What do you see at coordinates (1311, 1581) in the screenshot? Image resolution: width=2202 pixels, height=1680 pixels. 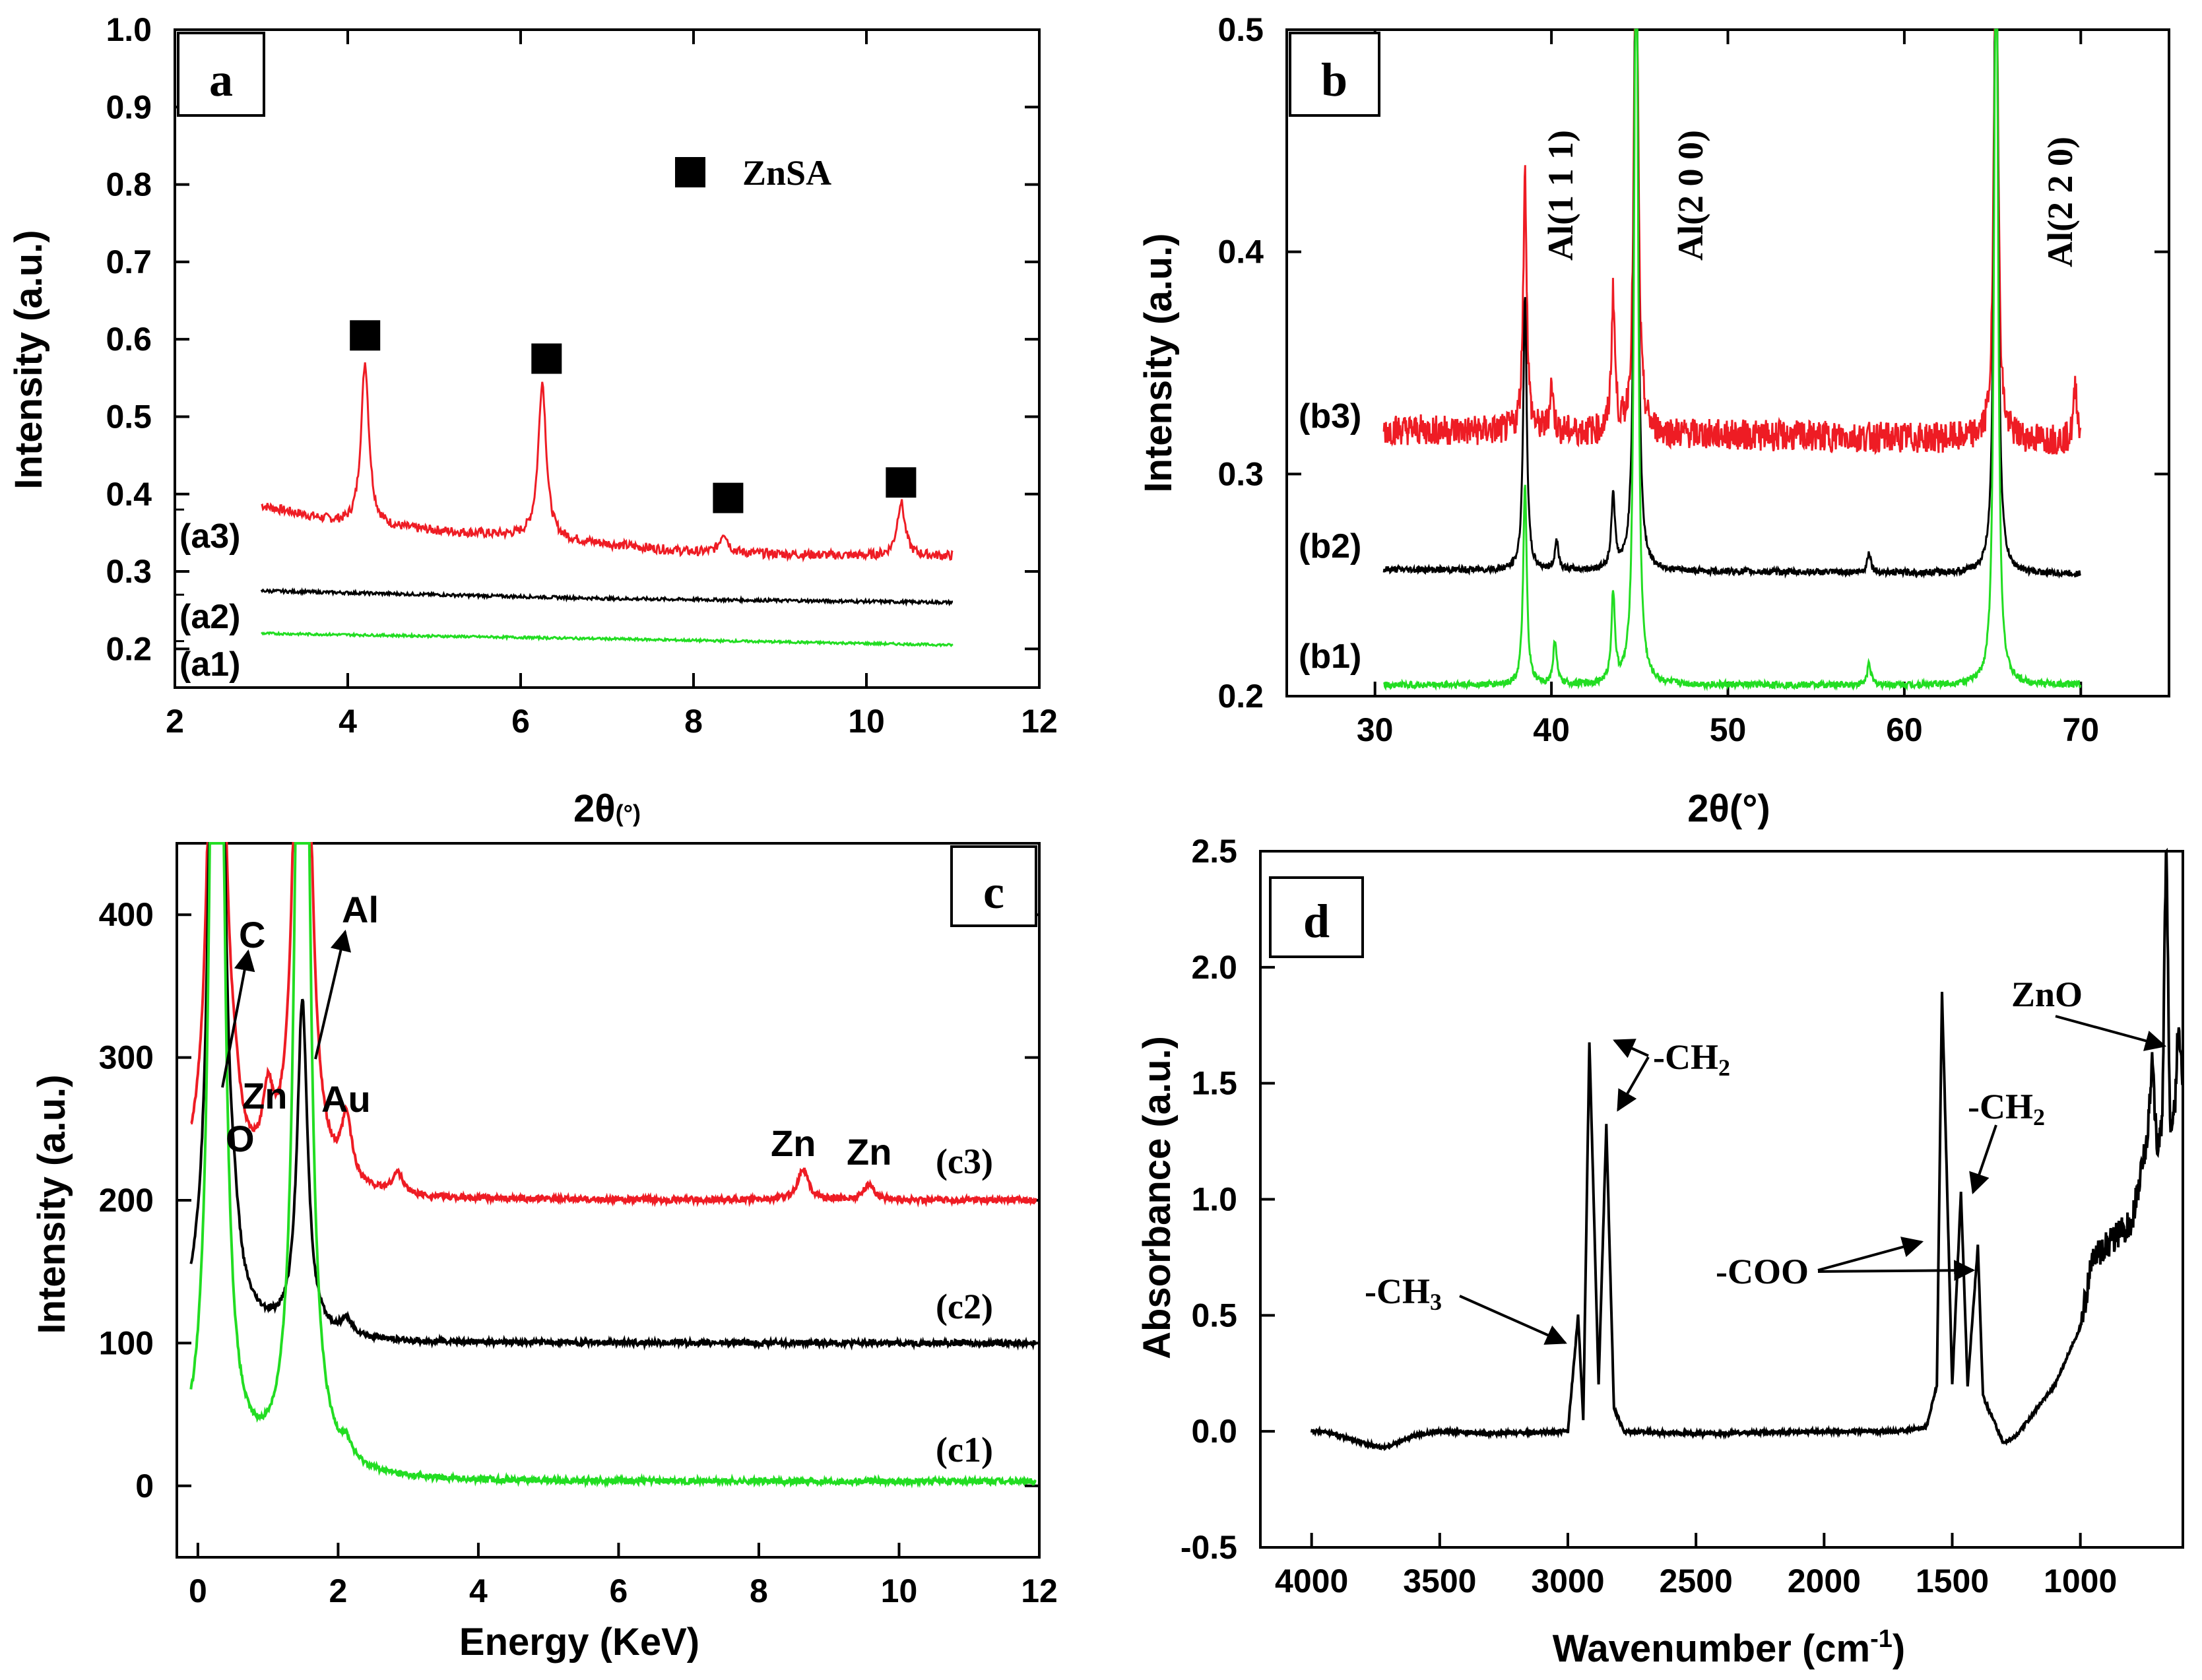 I see `x-tick-label: 4000` at bounding box center [1311, 1581].